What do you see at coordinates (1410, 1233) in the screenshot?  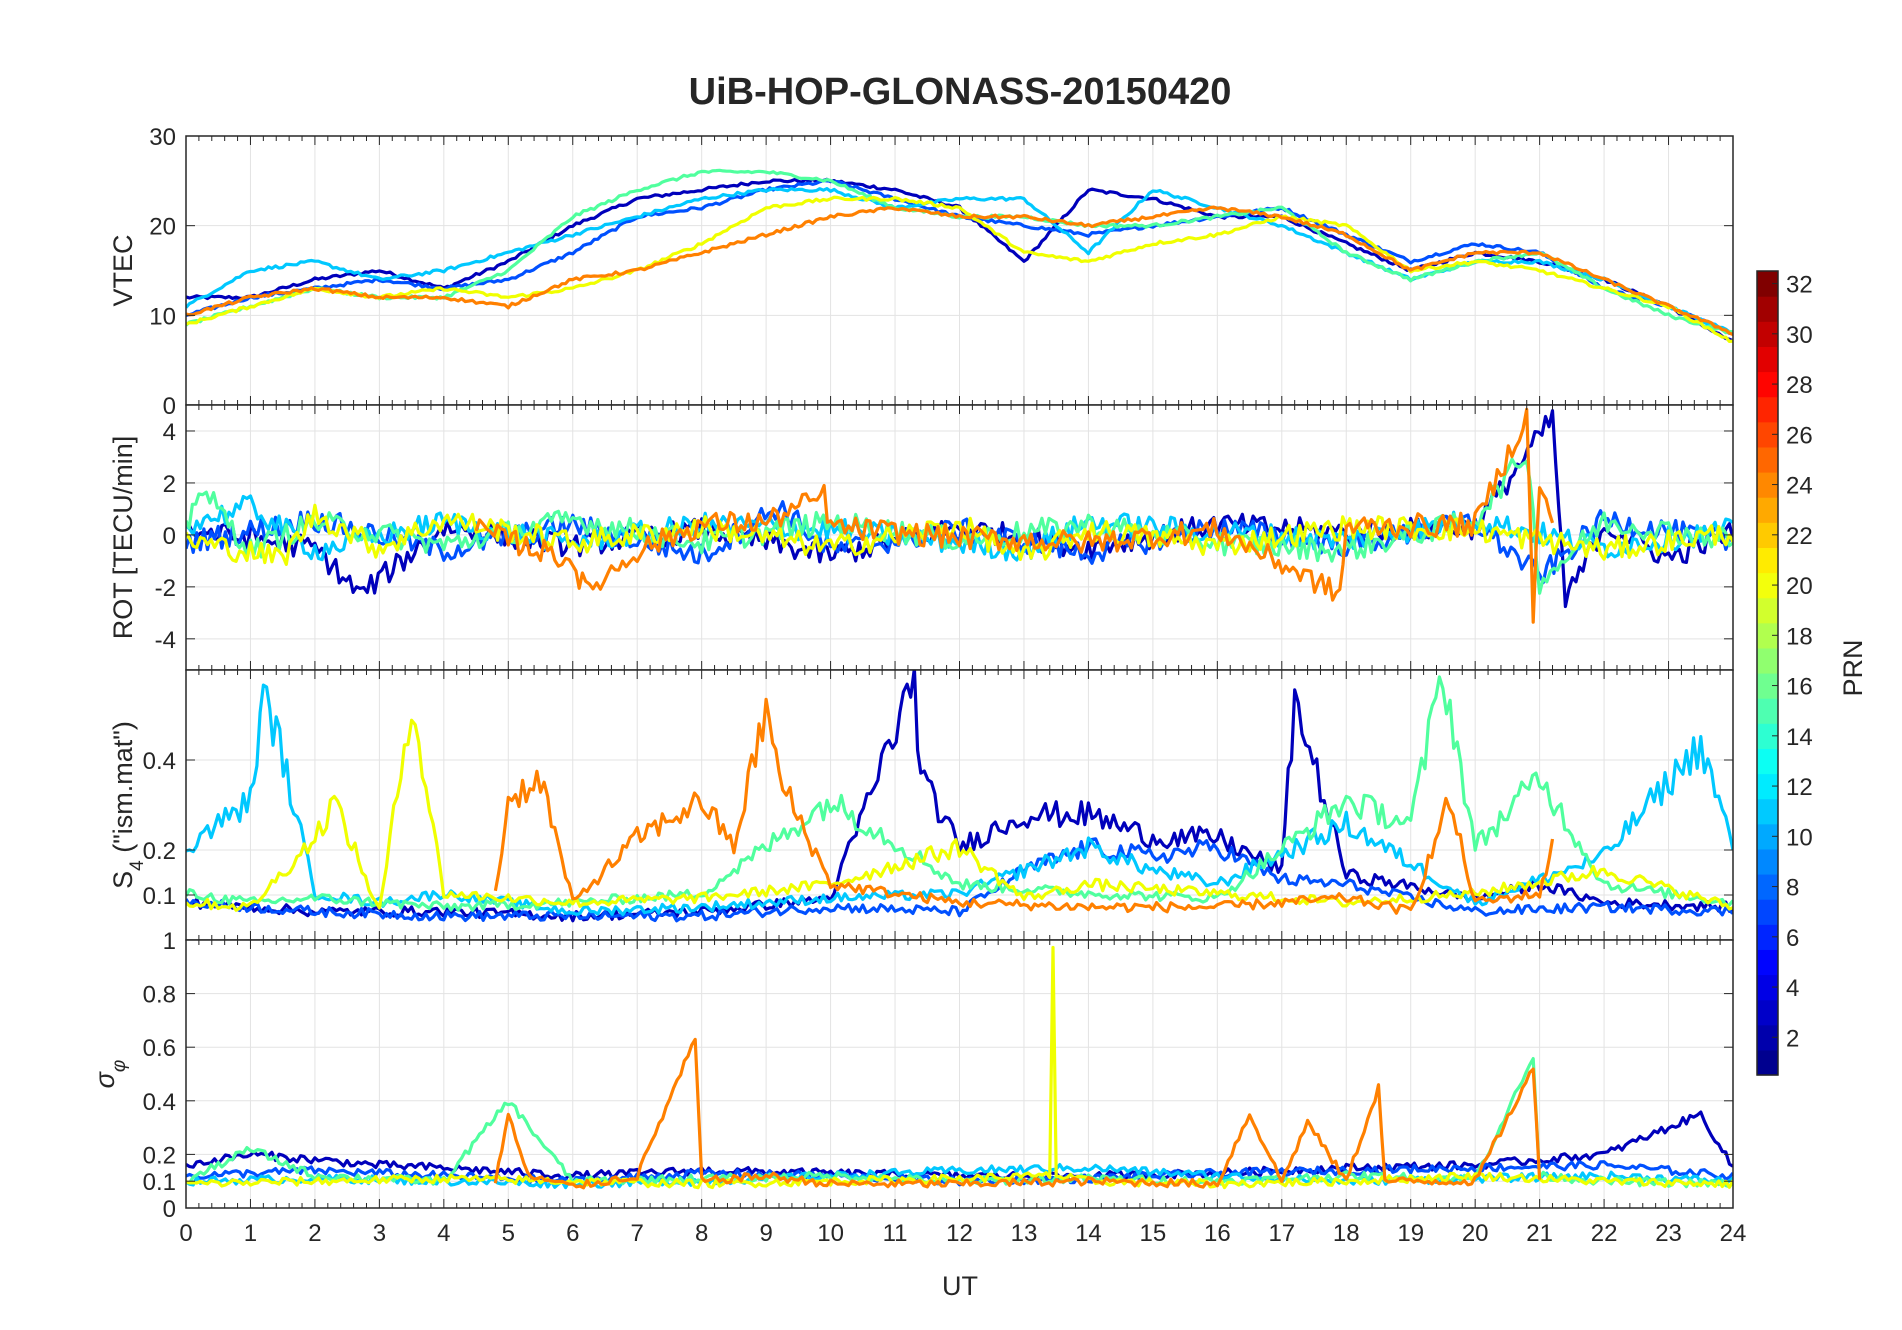 I see `x-tick-label: 19` at bounding box center [1410, 1233].